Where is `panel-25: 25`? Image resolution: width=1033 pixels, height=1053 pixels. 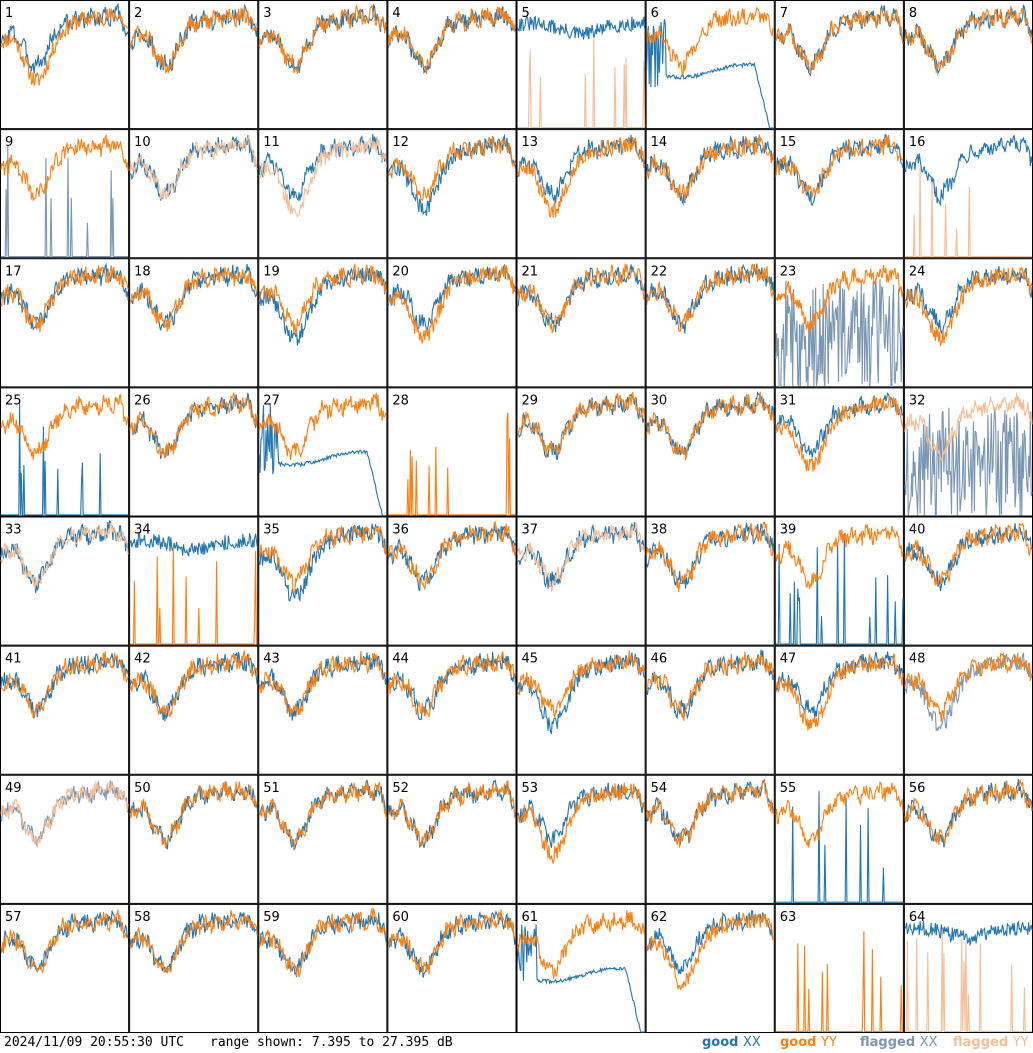 panel-25: 25 is located at coordinates (65, 452).